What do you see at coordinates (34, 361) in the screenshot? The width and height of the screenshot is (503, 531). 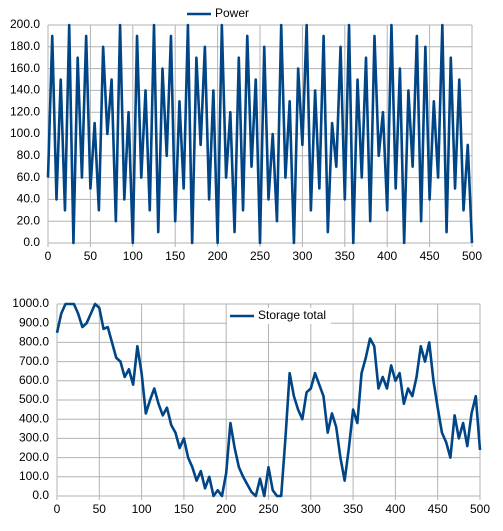 I see `y-tick-label: 700.0` at bounding box center [34, 361].